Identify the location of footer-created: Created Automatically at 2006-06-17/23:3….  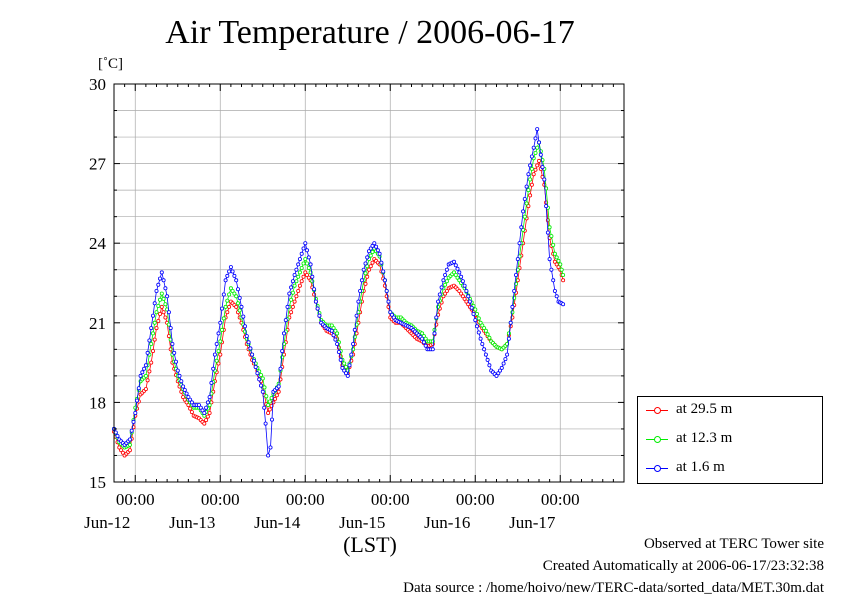
(683, 566).